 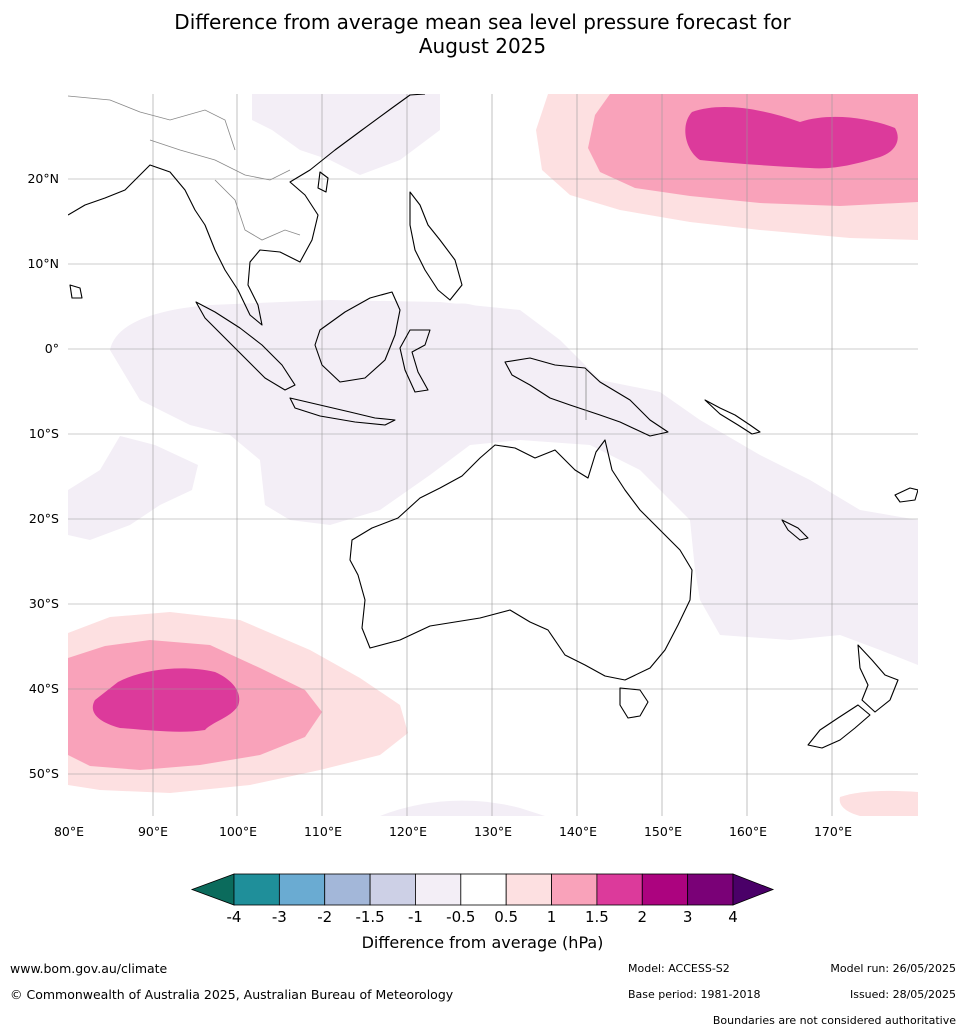 What do you see at coordinates (460, 917) in the screenshot?
I see `colorbar-tick-label: -0.5` at bounding box center [460, 917].